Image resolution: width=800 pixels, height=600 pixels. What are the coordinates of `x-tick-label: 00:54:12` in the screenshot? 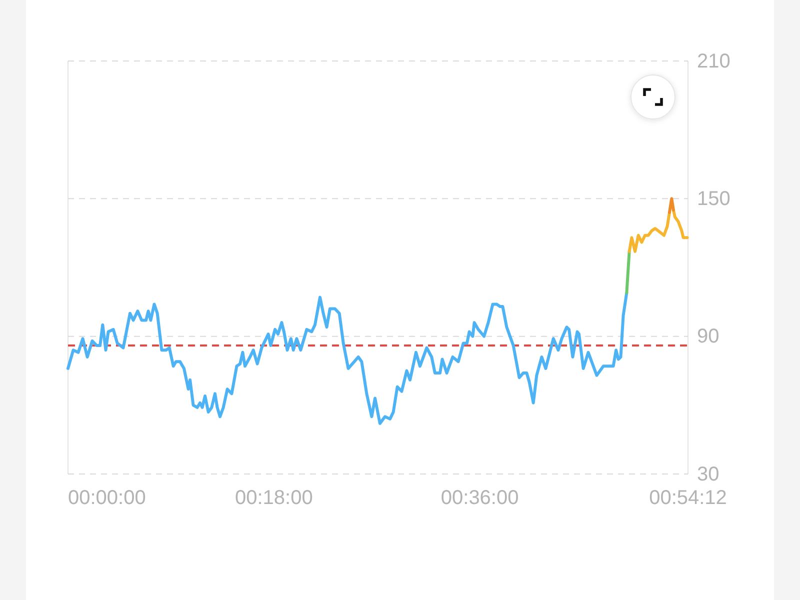 It's located at (688, 498).